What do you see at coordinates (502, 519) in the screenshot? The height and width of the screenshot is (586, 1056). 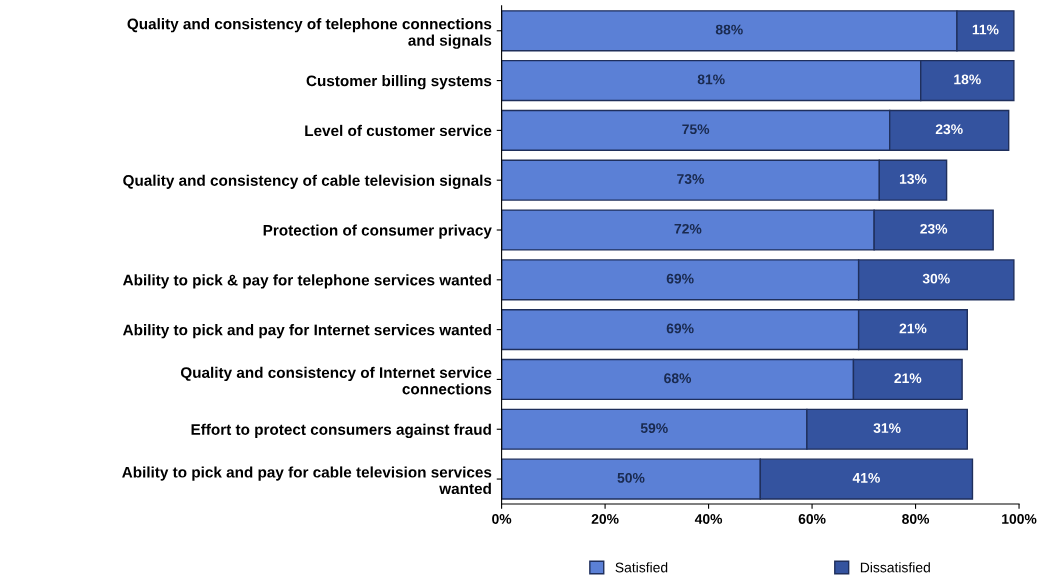 I see `x-tick-label: 0%` at bounding box center [502, 519].